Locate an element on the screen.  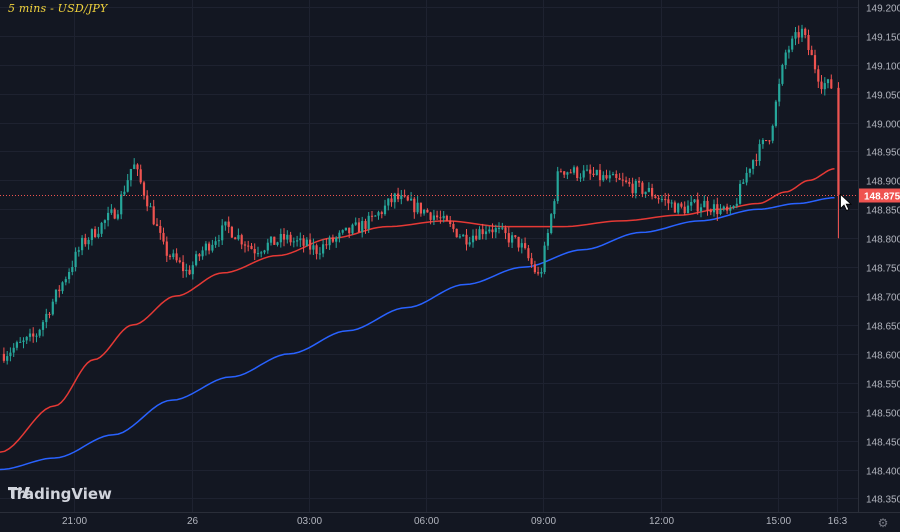
current-price-label: 148.875 is located at coordinates (882, 197).